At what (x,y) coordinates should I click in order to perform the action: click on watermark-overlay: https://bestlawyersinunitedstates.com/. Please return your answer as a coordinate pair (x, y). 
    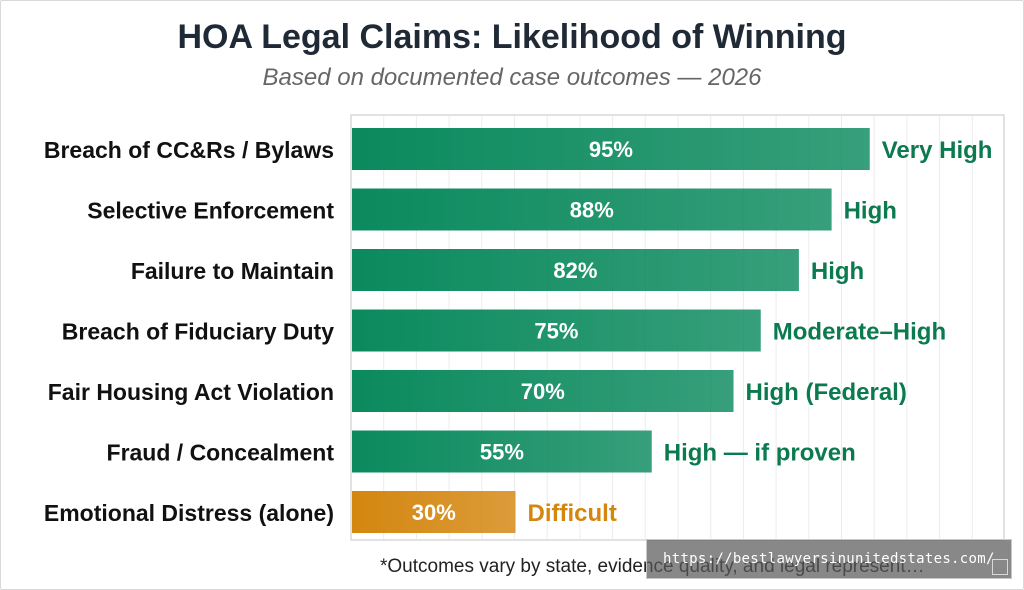
    Looking at the image, I should click on (829, 559).